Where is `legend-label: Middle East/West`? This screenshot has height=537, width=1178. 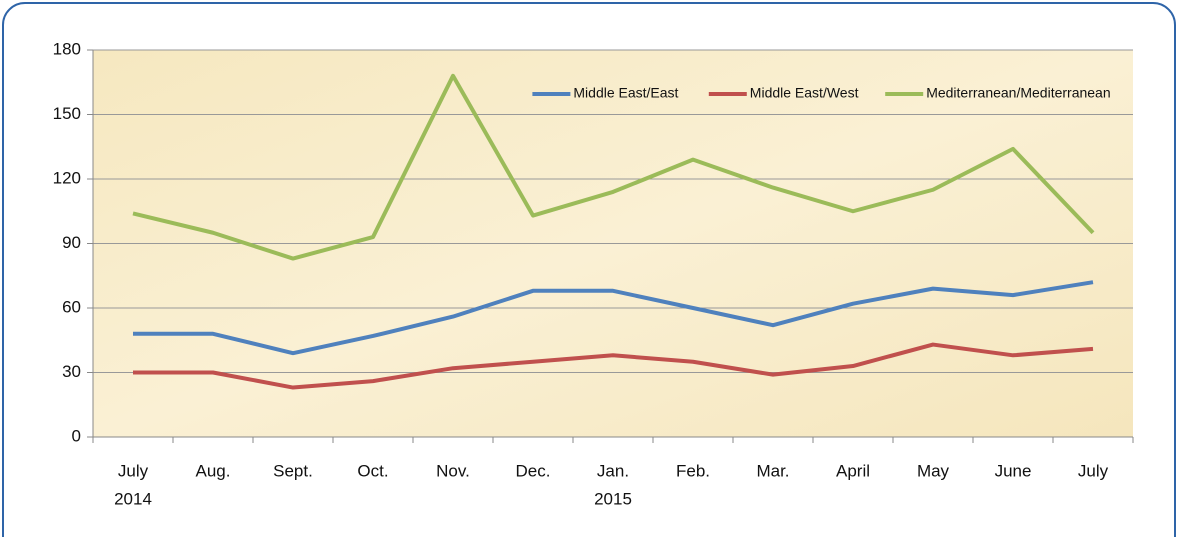
legend-label: Middle East/West is located at coordinates (804, 93).